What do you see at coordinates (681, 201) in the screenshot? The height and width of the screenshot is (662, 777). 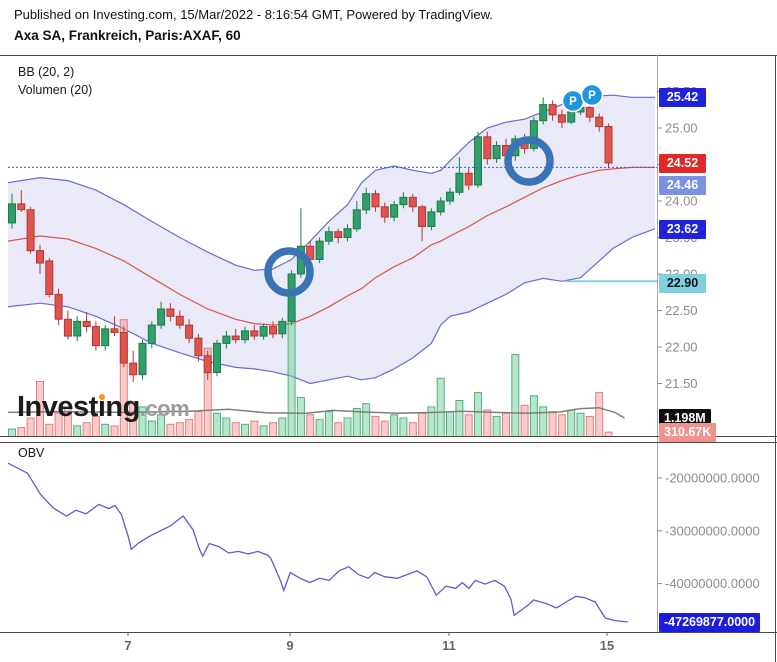 I see `price-tick-label: 24.00` at bounding box center [681, 201].